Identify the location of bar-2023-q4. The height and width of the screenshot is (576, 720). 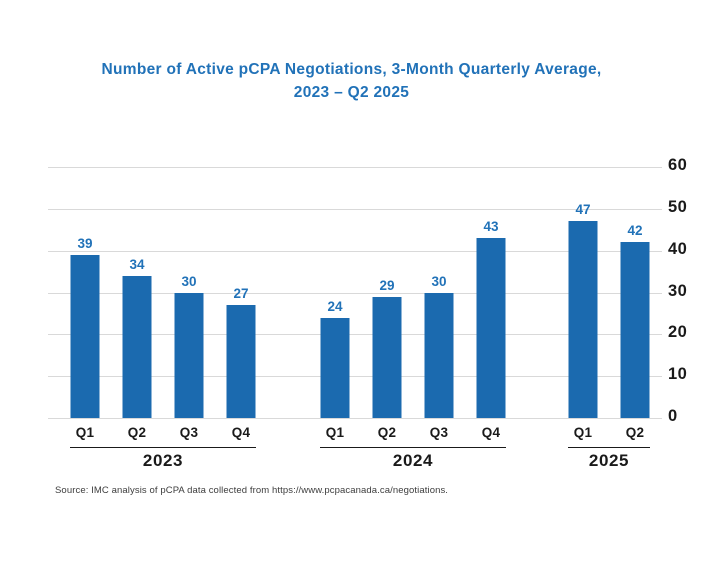
(241, 361).